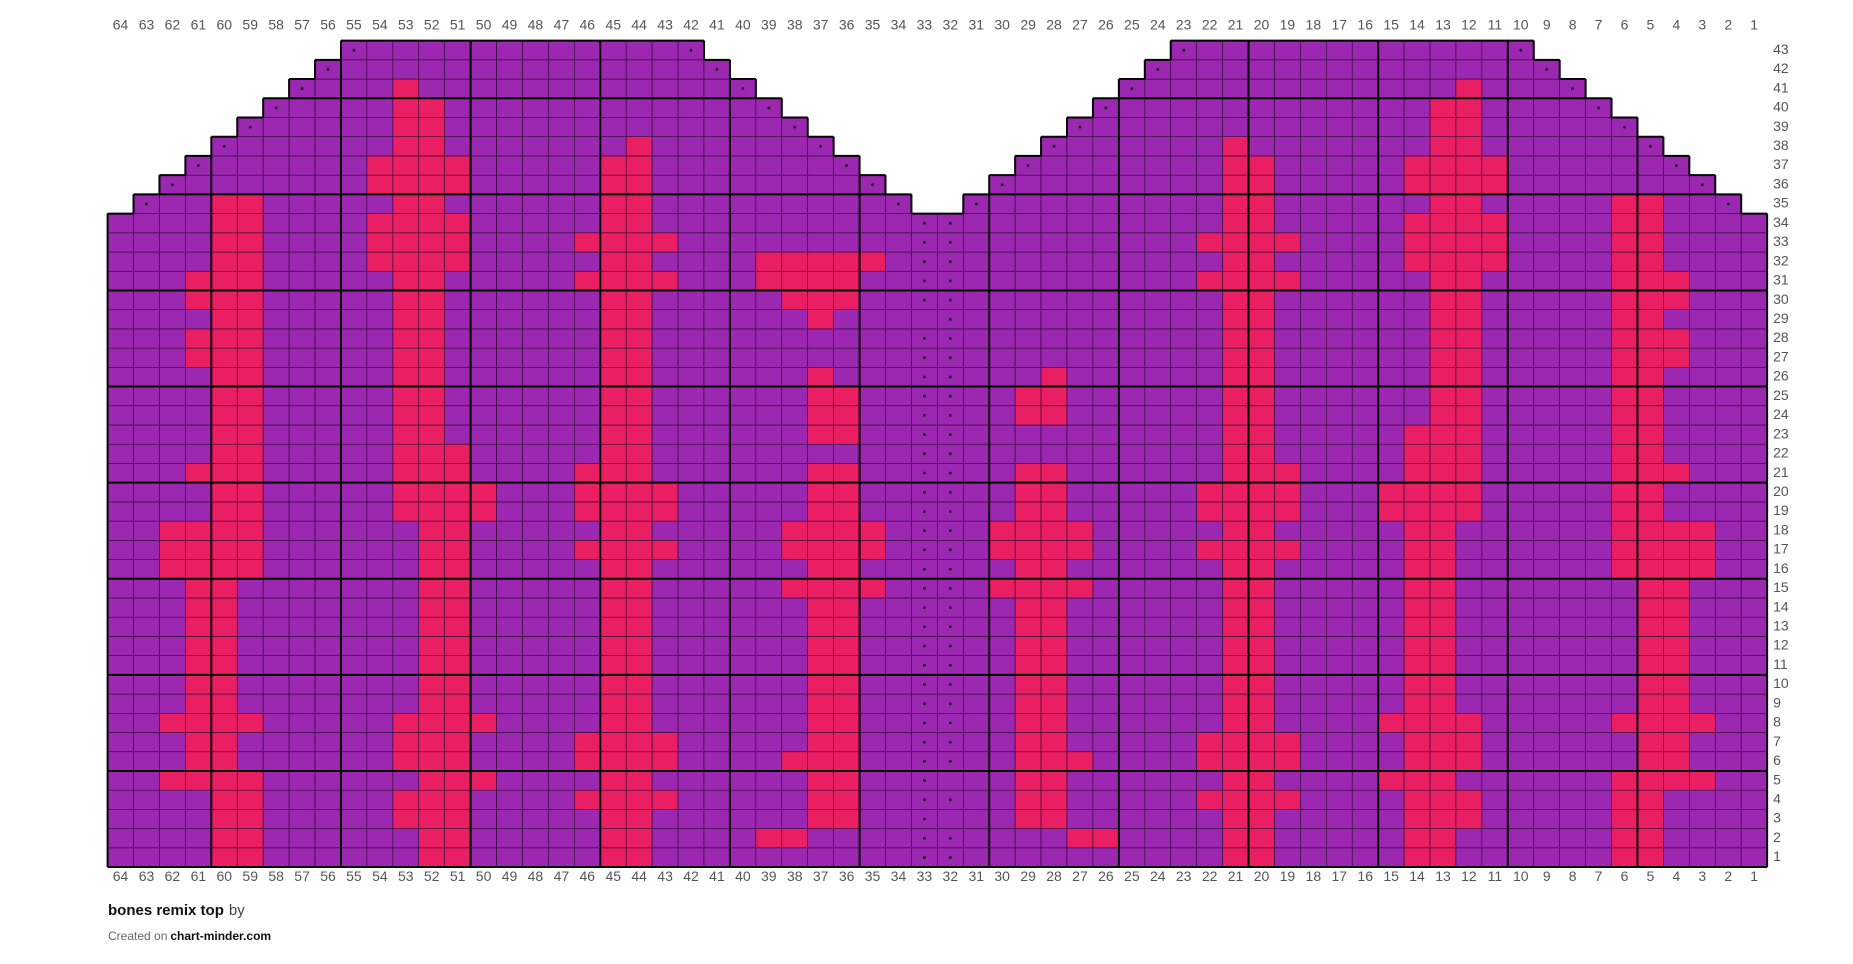  Describe the element at coordinates (1781, 241) in the screenshot. I see `row-label: 33` at that location.